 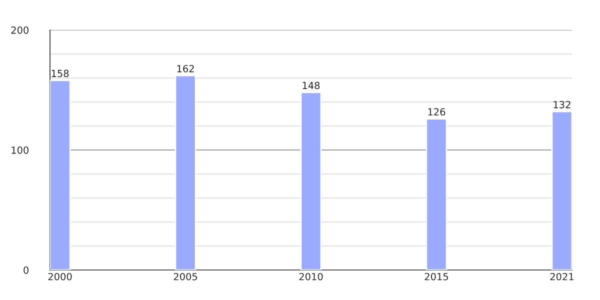 What do you see at coordinates (20, 150) in the screenshot?
I see `y-tick-label: 100` at bounding box center [20, 150].